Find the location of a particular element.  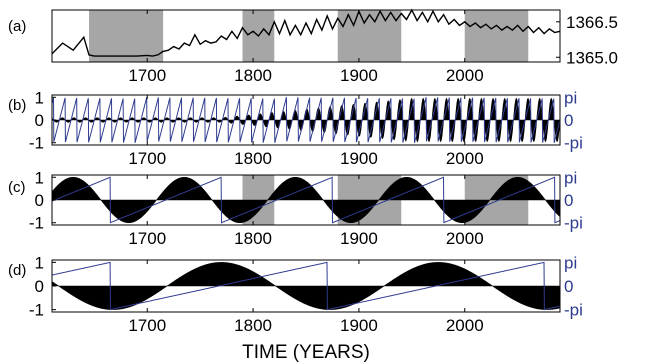

y-tick-label: 1366.5 is located at coordinates (592, 22).